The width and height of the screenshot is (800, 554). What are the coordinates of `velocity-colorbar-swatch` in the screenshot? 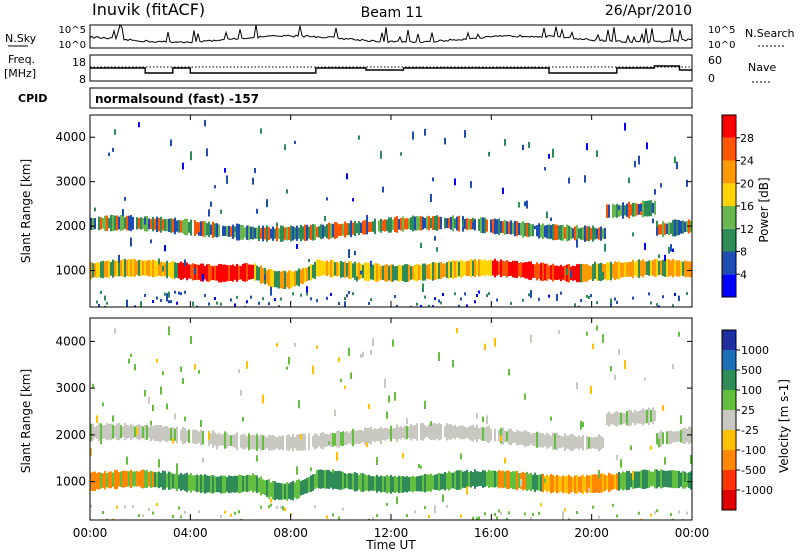 It's located at (729, 340).